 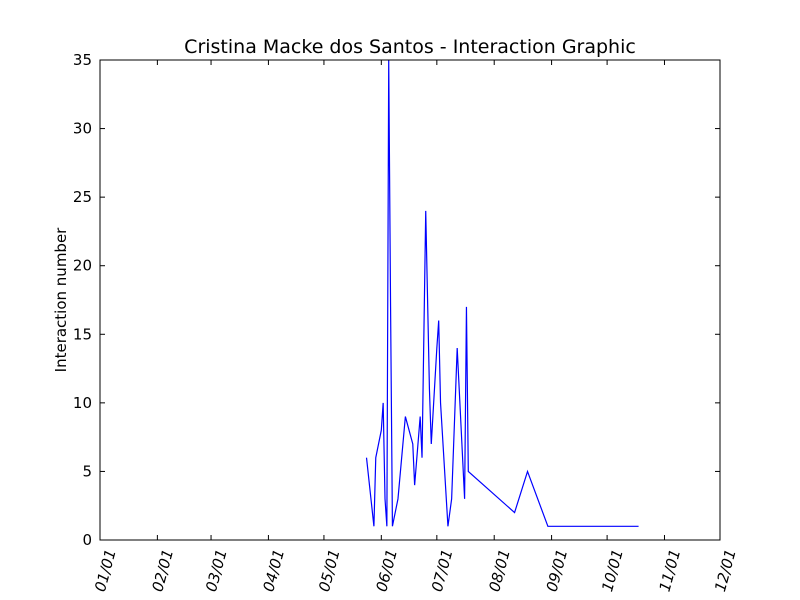 What do you see at coordinates (670, 570) in the screenshot?
I see `x-tick-label: 11/01` at bounding box center [670, 570].